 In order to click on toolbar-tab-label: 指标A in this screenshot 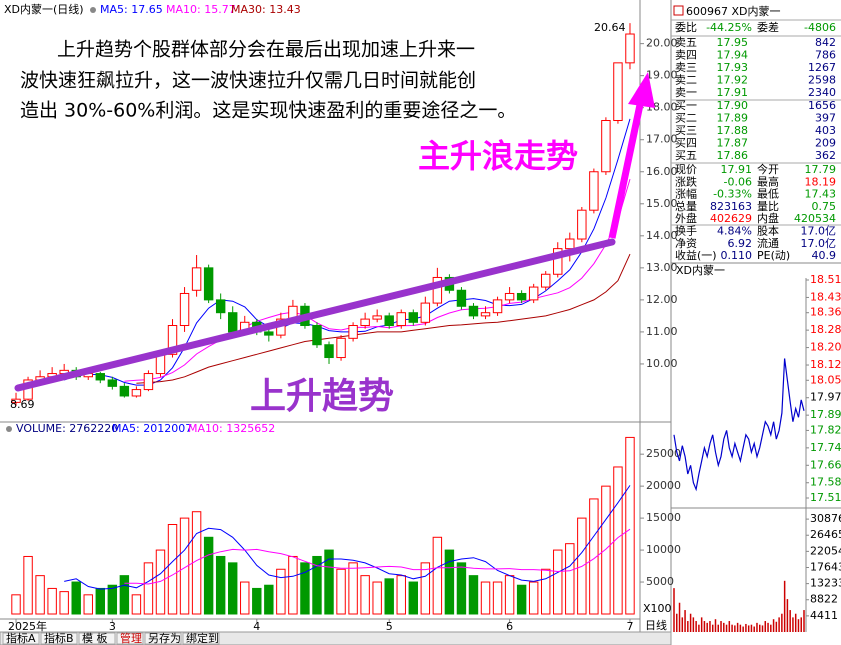, I will do `click(21, 638)`.